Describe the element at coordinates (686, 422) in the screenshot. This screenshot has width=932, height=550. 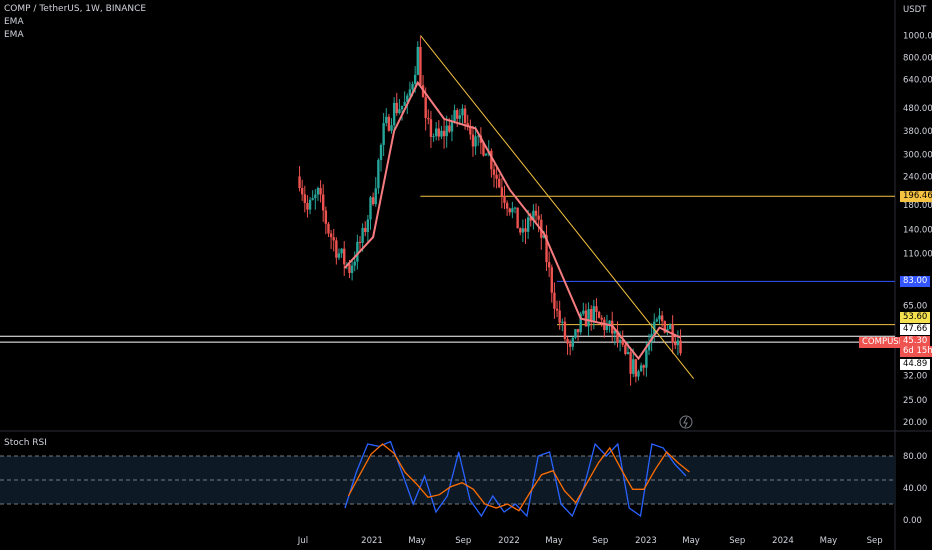
I see `flash-icon-circle` at that location.